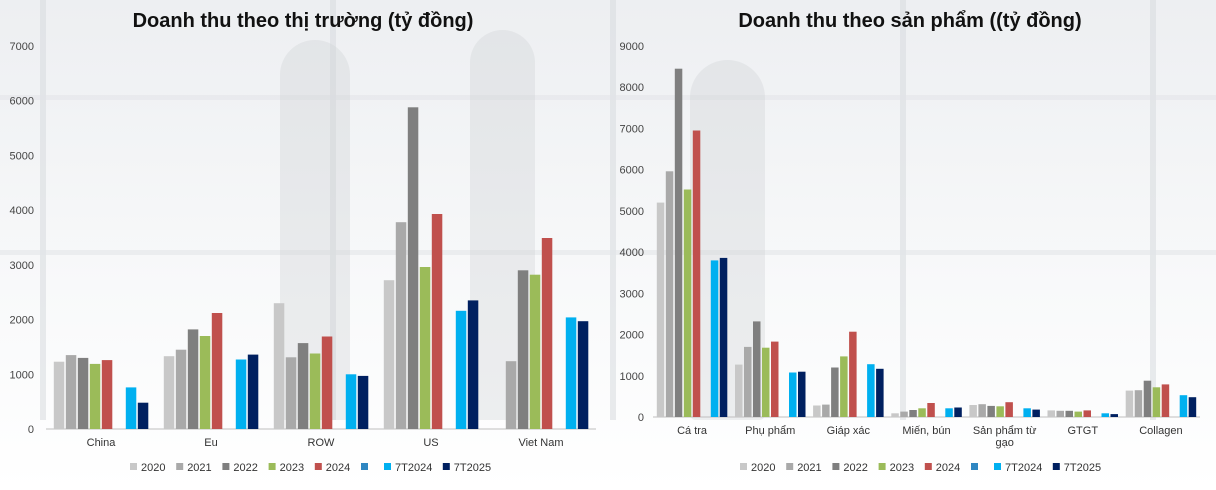  What do you see at coordinates (291, 393) in the screenshot?
I see `bar-2021-row` at bounding box center [291, 393].